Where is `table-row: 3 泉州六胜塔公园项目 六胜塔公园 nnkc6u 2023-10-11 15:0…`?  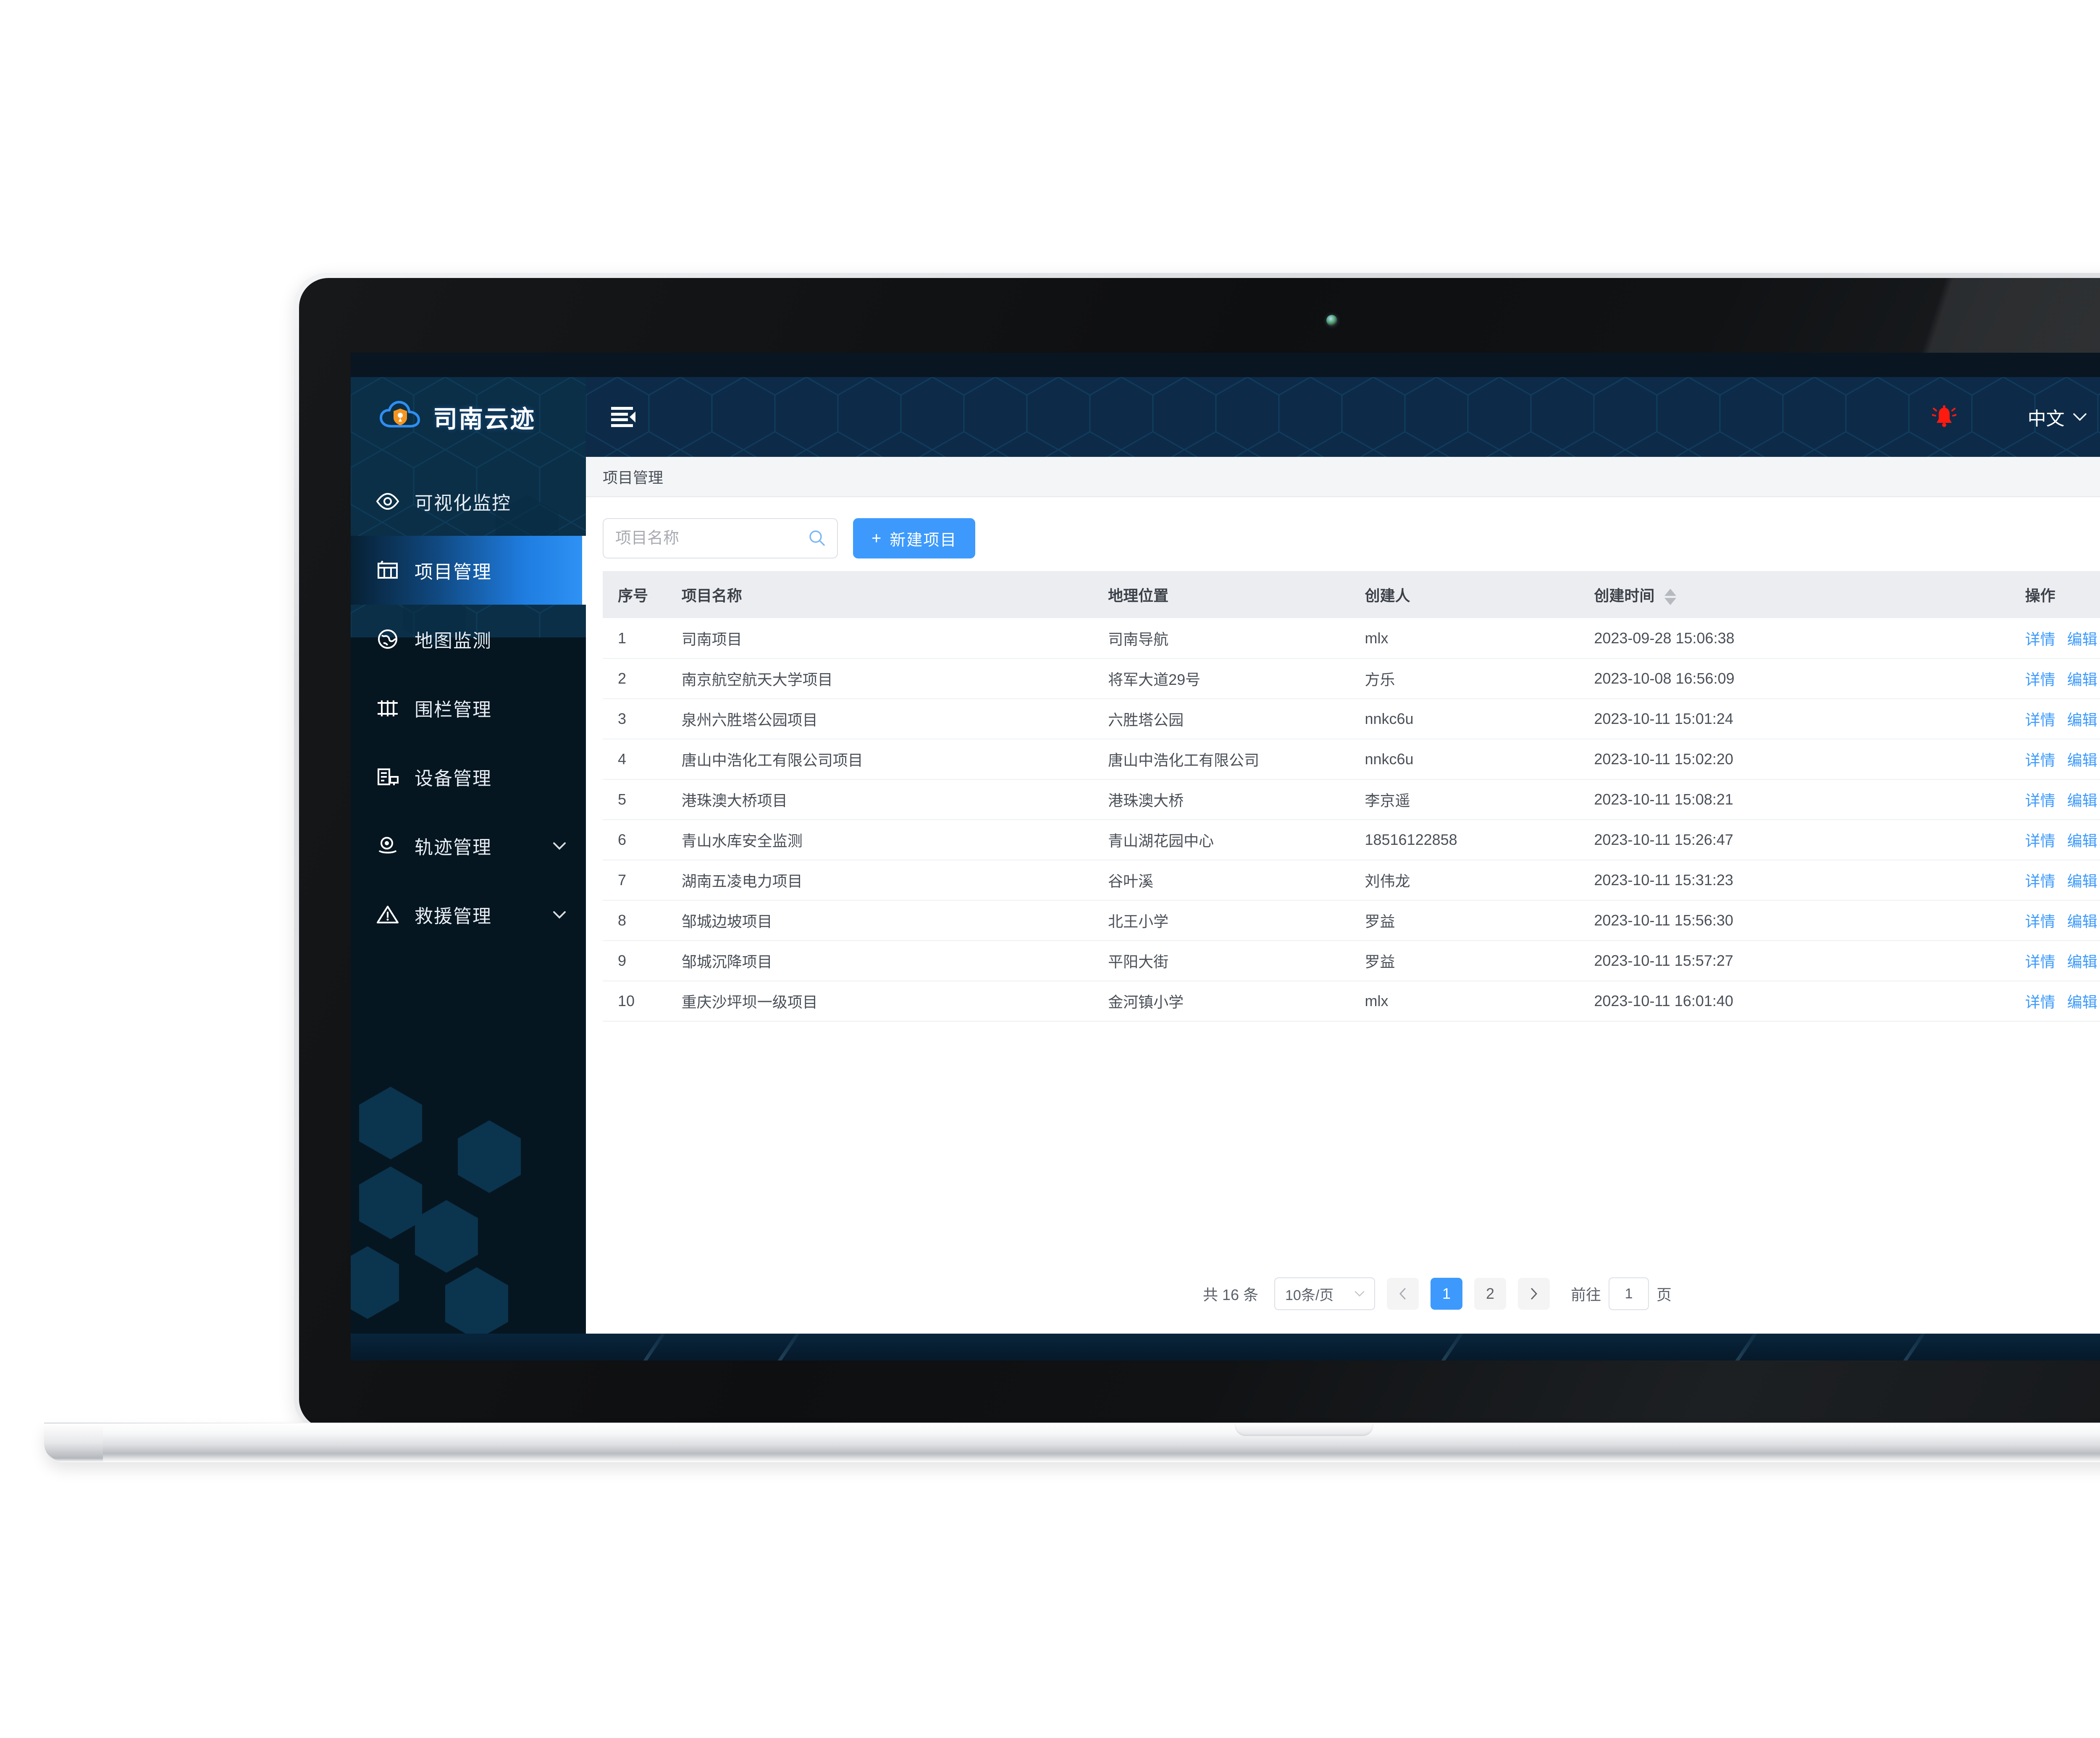
table-row: 3 泉州六胜塔公园项目 六胜塔公园 nnkc6u 2023-10-11 15:0… is located at coordinates (1351, 719).